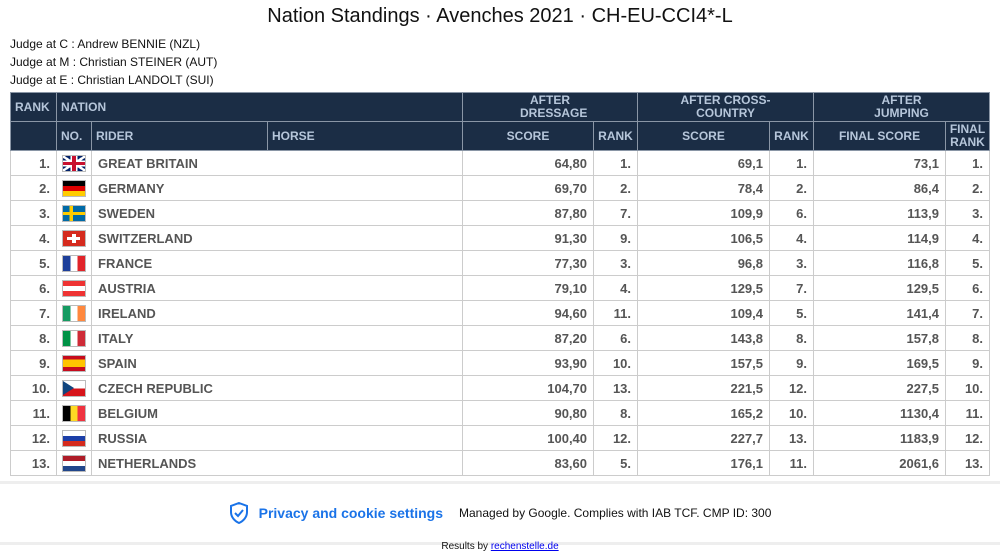 The height and width of the screenshot is (560, 1000). What do you see at coordinates (259, 107) in the screenshot?
I see `header-nation: NATION` at bounding box center [259, 107].